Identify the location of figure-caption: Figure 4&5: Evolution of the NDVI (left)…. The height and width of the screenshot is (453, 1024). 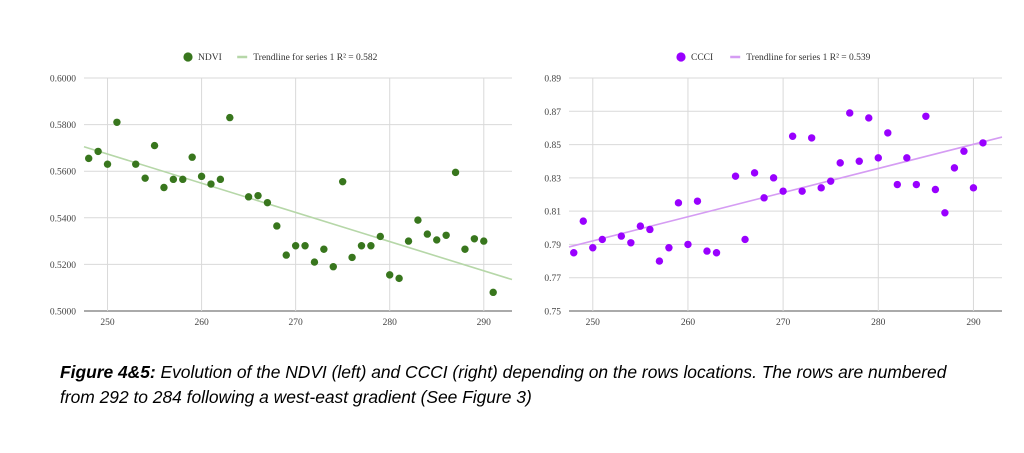
(520, 385).